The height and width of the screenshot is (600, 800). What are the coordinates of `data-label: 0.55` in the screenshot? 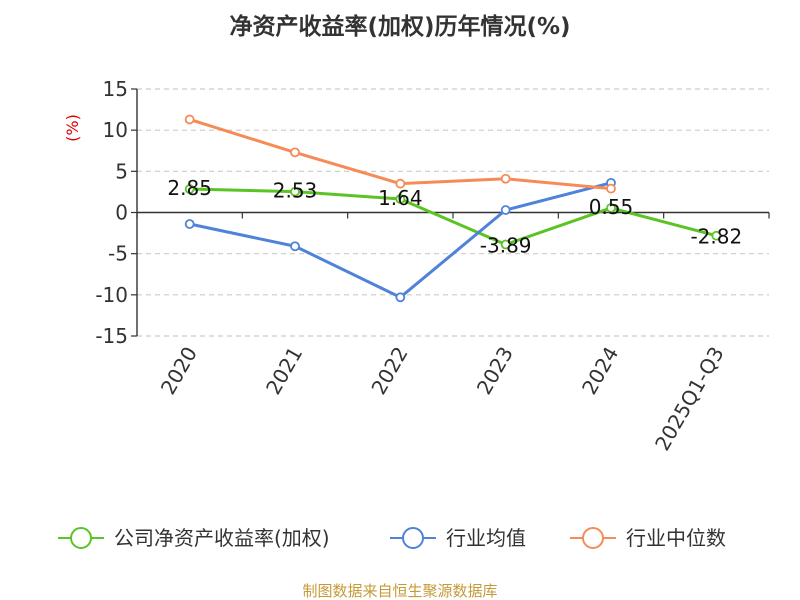 It's located at (611, 207).